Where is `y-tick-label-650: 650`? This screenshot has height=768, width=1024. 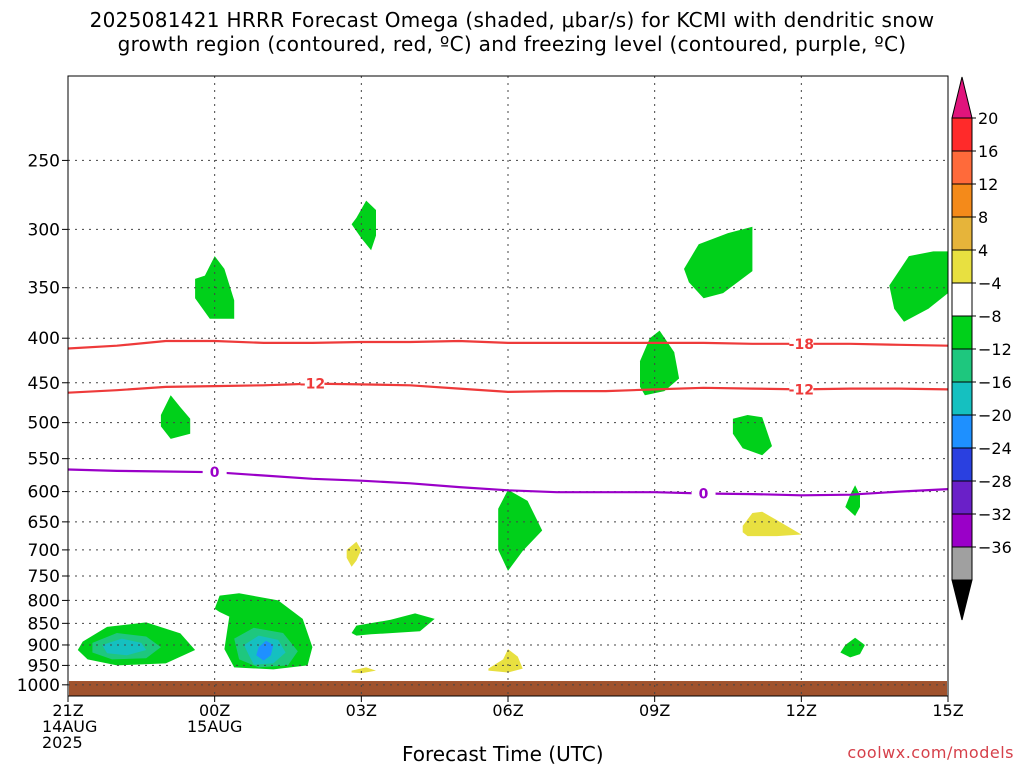
y-tick-label-650: 650 is located at coordinates (44, 523).